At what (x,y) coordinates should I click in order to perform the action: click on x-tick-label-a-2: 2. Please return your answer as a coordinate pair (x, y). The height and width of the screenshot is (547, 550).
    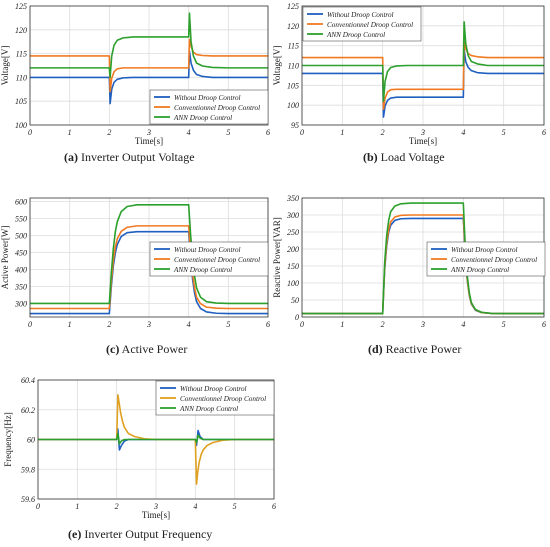
    Looking at the image, I should click on (109, 132).